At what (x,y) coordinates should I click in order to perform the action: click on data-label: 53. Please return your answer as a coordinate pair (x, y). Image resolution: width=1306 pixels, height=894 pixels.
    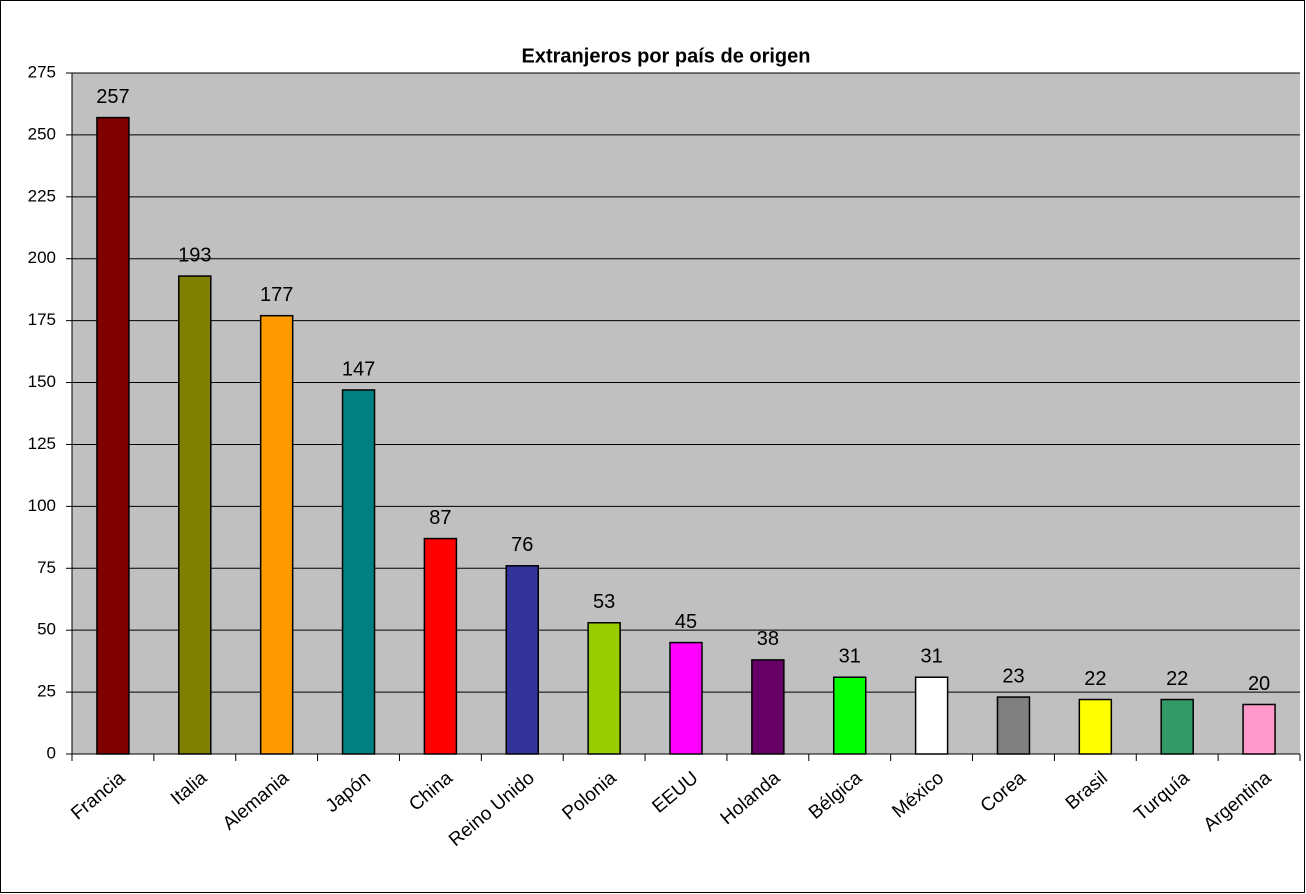
    Looking at the image, I should click on (604, 602).